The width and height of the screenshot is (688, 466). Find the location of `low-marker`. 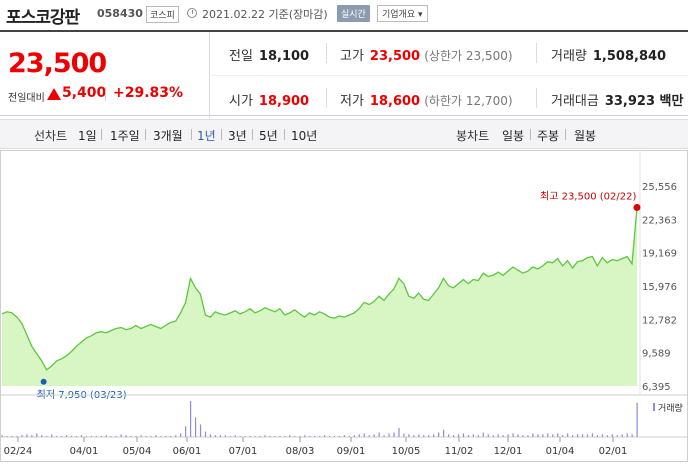

low-marker is located at coordinates (43, 381).